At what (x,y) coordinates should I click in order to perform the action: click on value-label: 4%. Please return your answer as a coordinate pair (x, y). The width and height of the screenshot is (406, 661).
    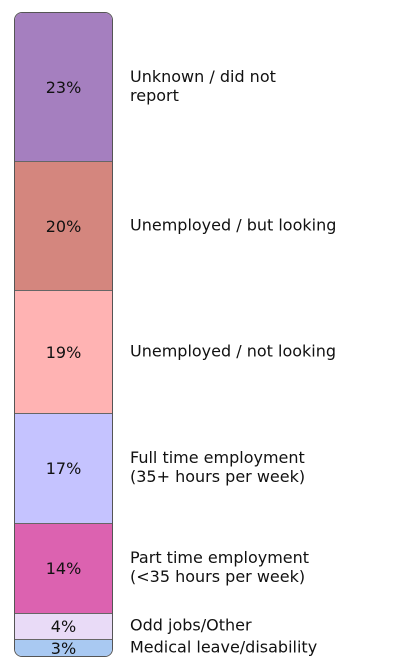
    Looking at the image, I should click on (63, 626).